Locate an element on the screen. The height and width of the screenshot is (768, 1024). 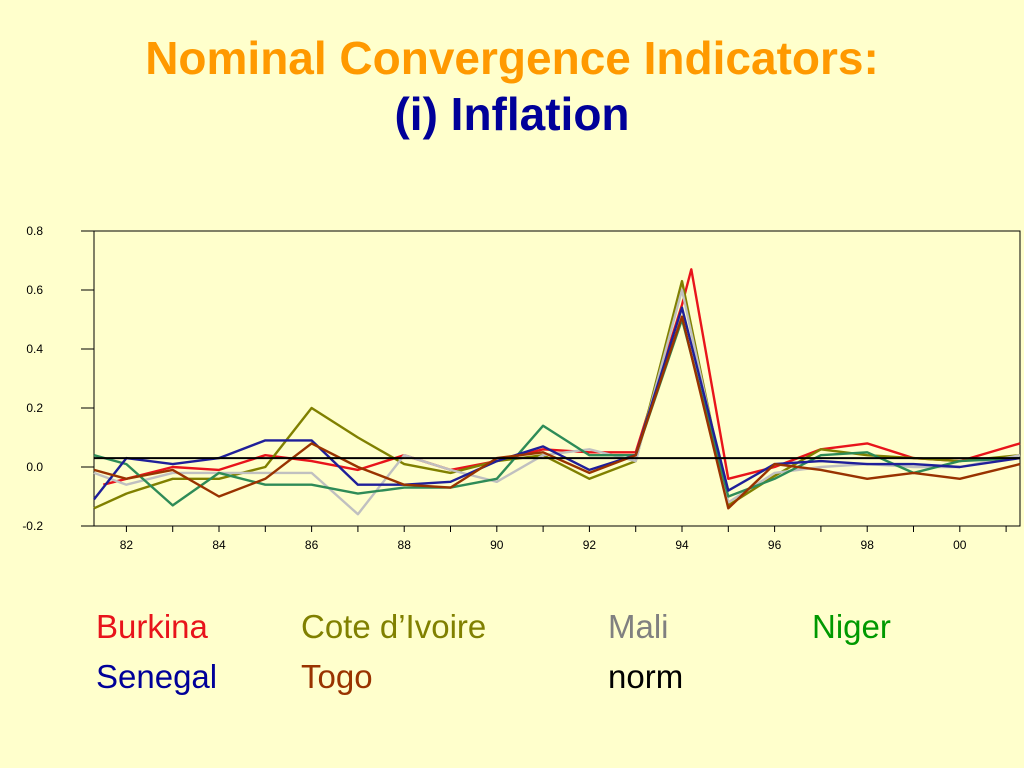
x-tick-label: 82 is located at coordinates (127, 545).